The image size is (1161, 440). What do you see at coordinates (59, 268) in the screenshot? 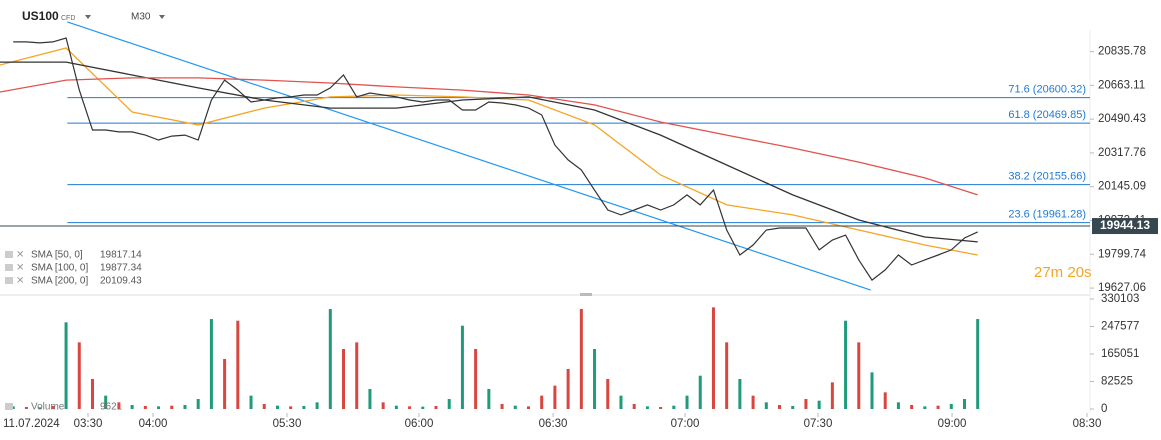
I see `legend-name: SMA [100, 0]` at bounding box center [59, 268].